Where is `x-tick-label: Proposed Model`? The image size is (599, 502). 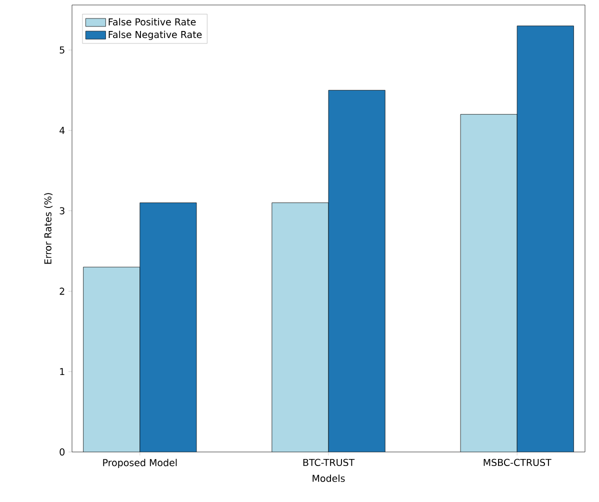
x-tick-label: Proposed Model is located at coordinates (140, 463).